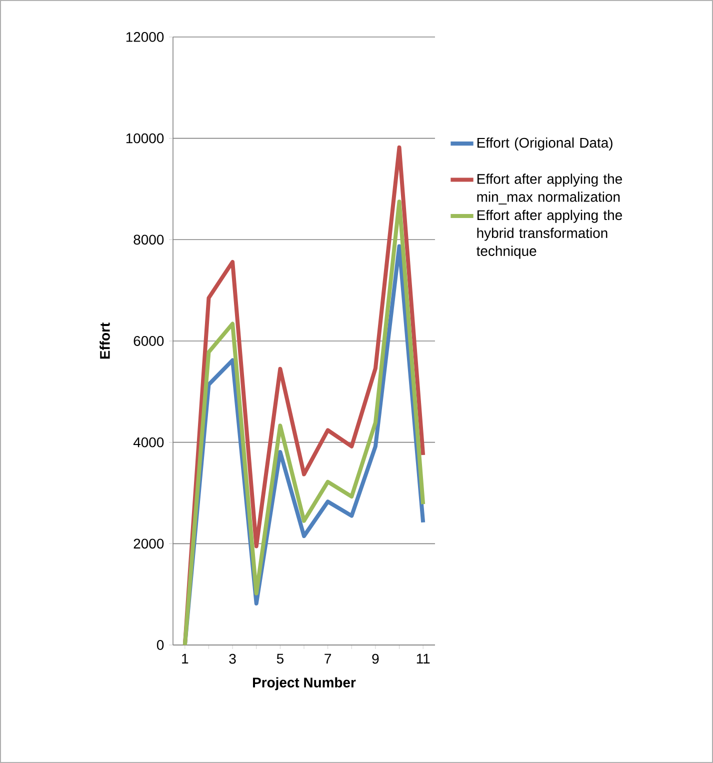  What do you see at coordinates (105, 340) in the screenshot?
I see `y-axis-title: Effort` at bounding box center [105, 340].